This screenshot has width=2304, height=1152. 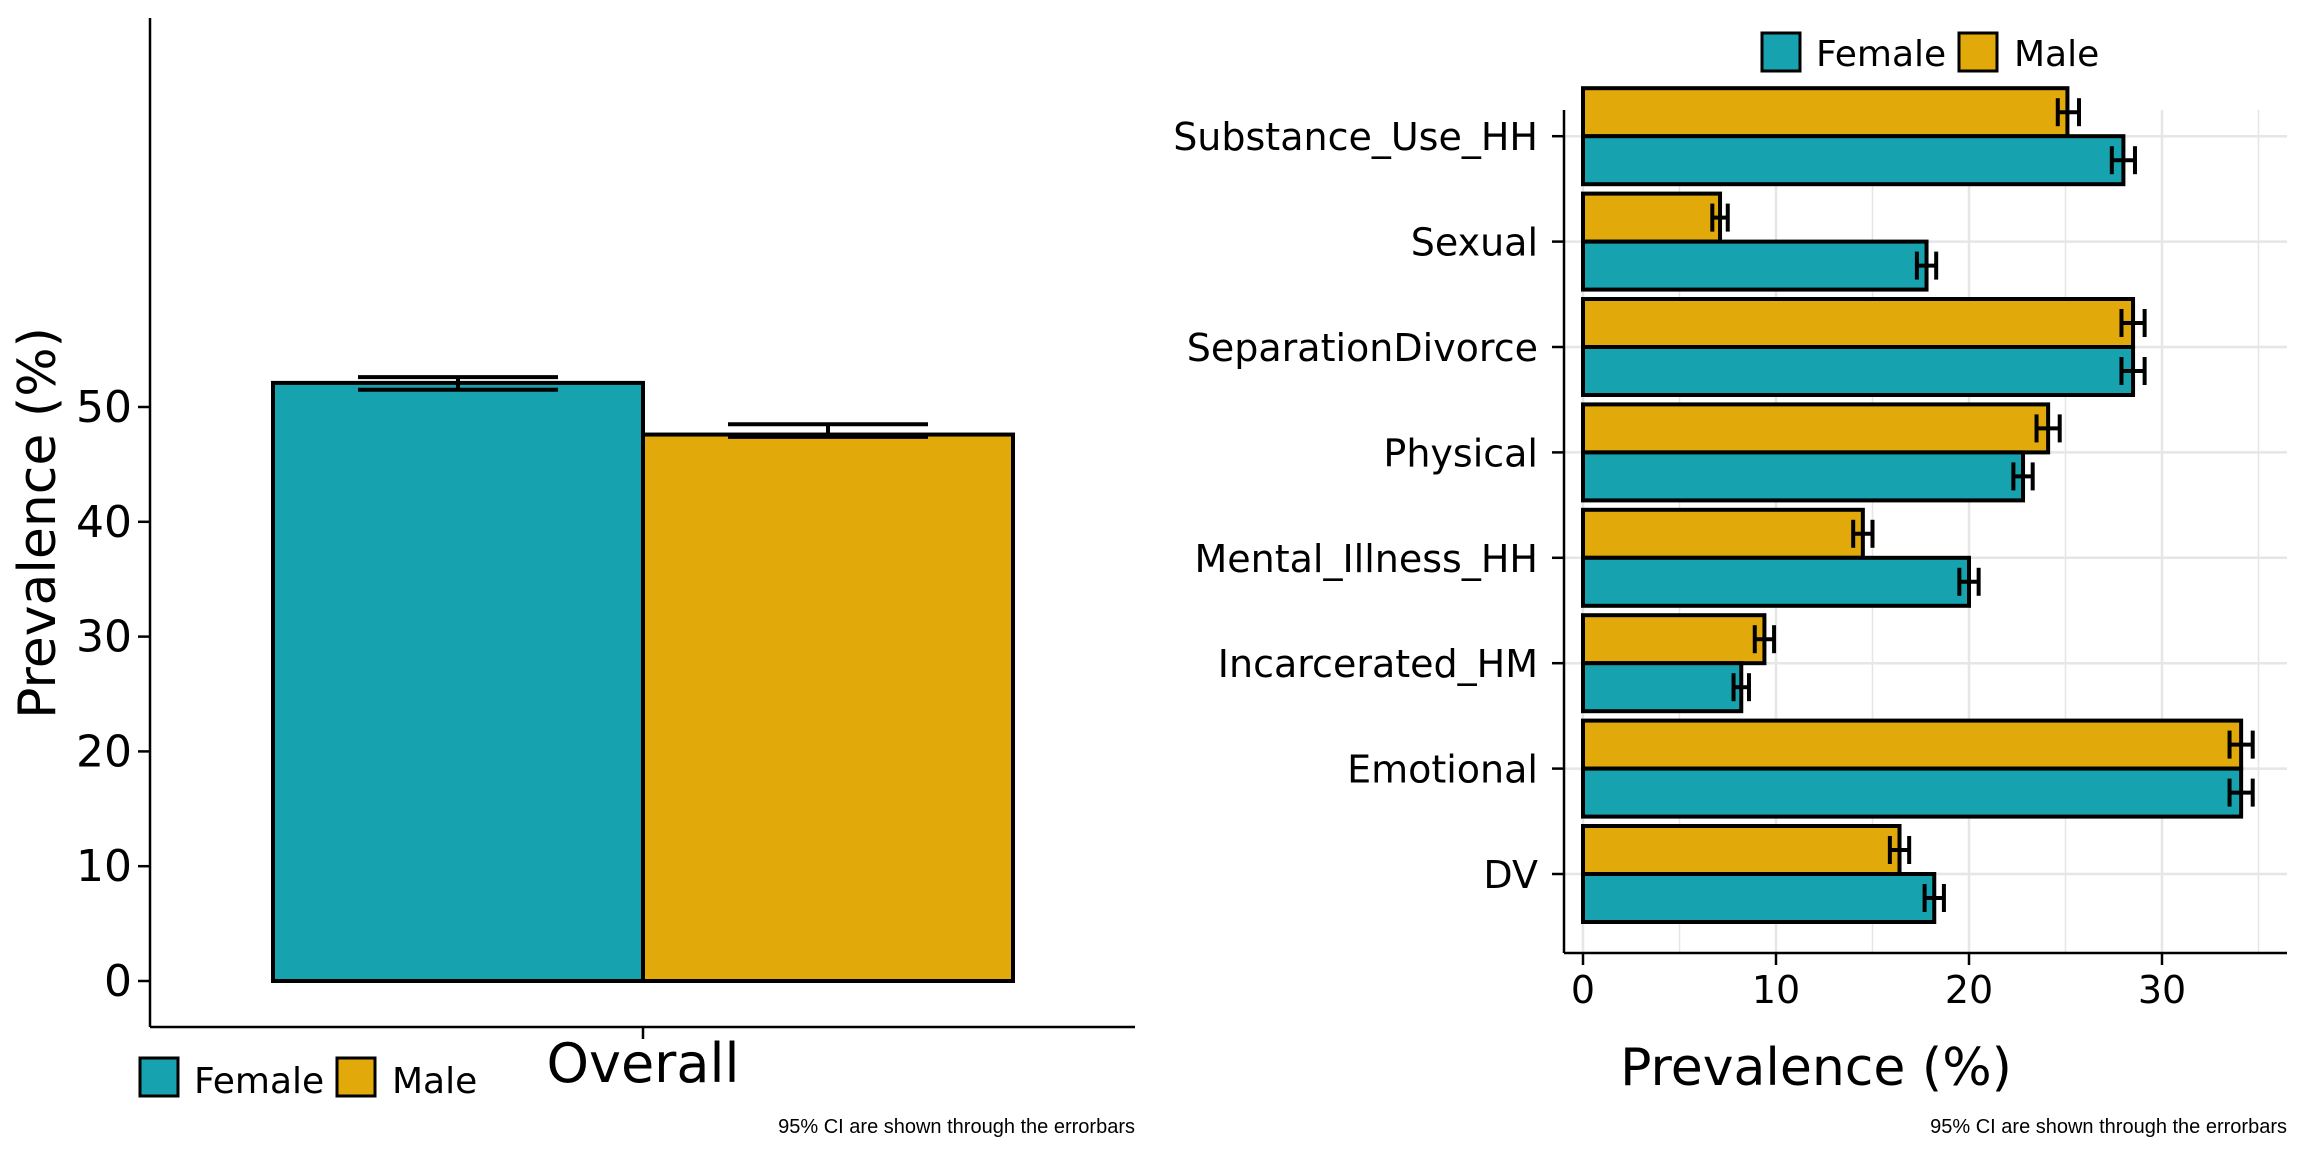 What do you see at coordinates (113, 694) in the screenshot?
I see `overall-y-ticks: 0 10 20 30 40 50` at bounding box center [113, 694].